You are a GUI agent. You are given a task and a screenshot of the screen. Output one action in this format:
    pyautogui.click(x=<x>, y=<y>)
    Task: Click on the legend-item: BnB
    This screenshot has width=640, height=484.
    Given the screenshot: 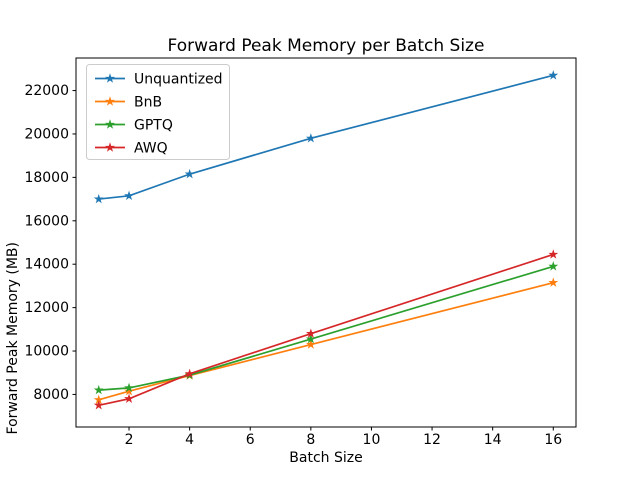 What is the action you would take?
    pyautogui.click(x=128, y=103)
    